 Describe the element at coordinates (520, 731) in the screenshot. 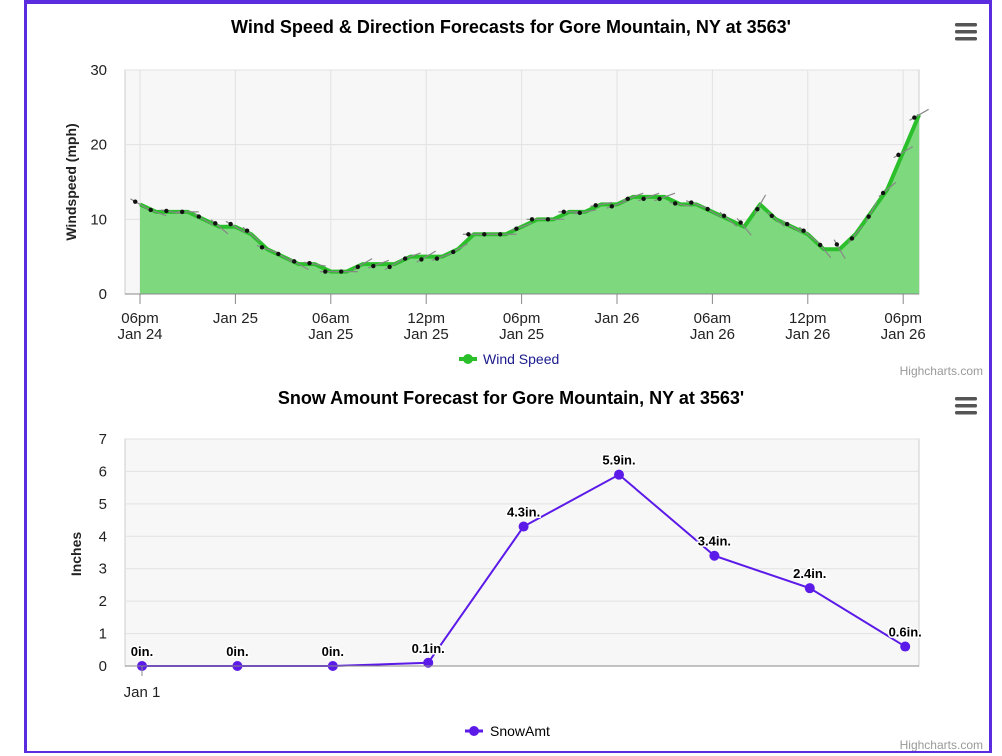

I see `snow-legend-label: SnowAmt` at that location.